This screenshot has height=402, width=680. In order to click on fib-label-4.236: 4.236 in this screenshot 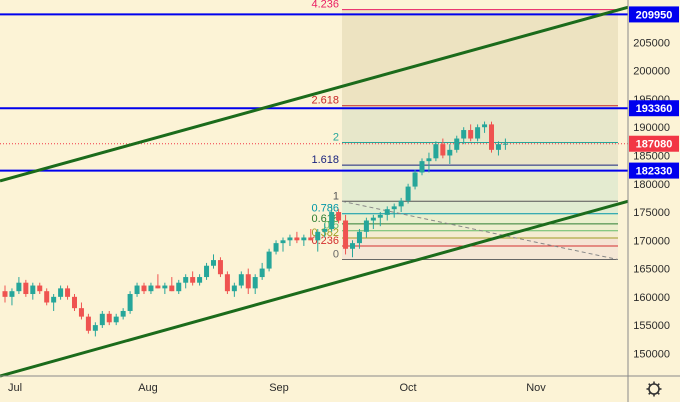, I will do `click(325, 5)`.